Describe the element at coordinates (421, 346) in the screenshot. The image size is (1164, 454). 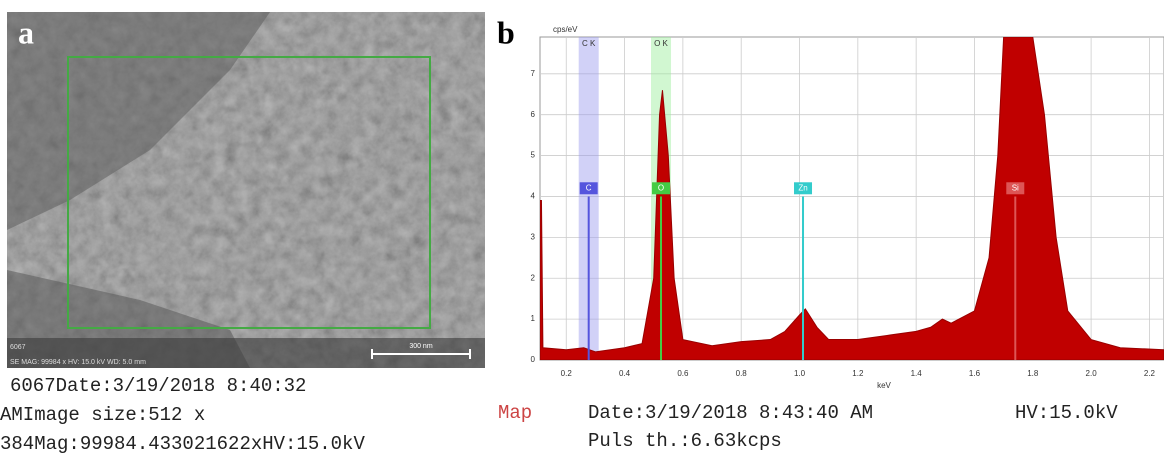
I see `scale-bar-label: 300 nm` at that location.